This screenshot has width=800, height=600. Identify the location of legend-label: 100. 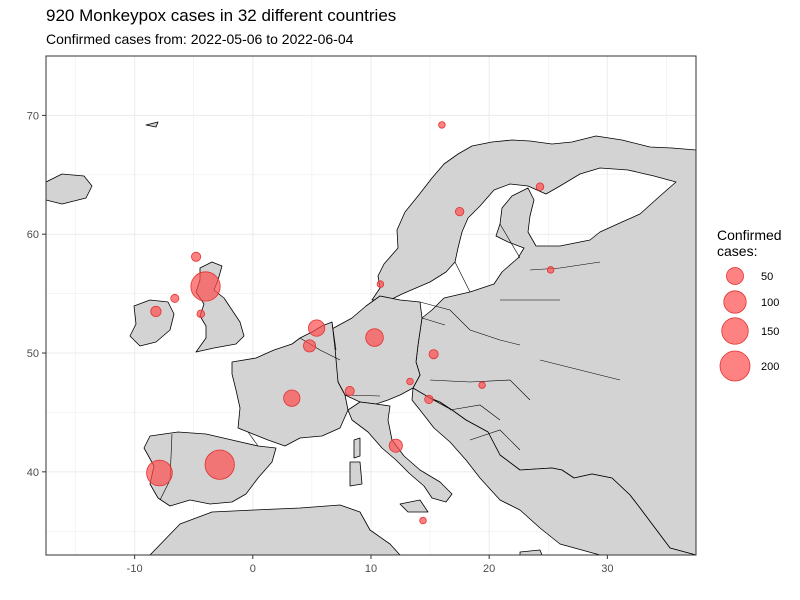
(770, 303).